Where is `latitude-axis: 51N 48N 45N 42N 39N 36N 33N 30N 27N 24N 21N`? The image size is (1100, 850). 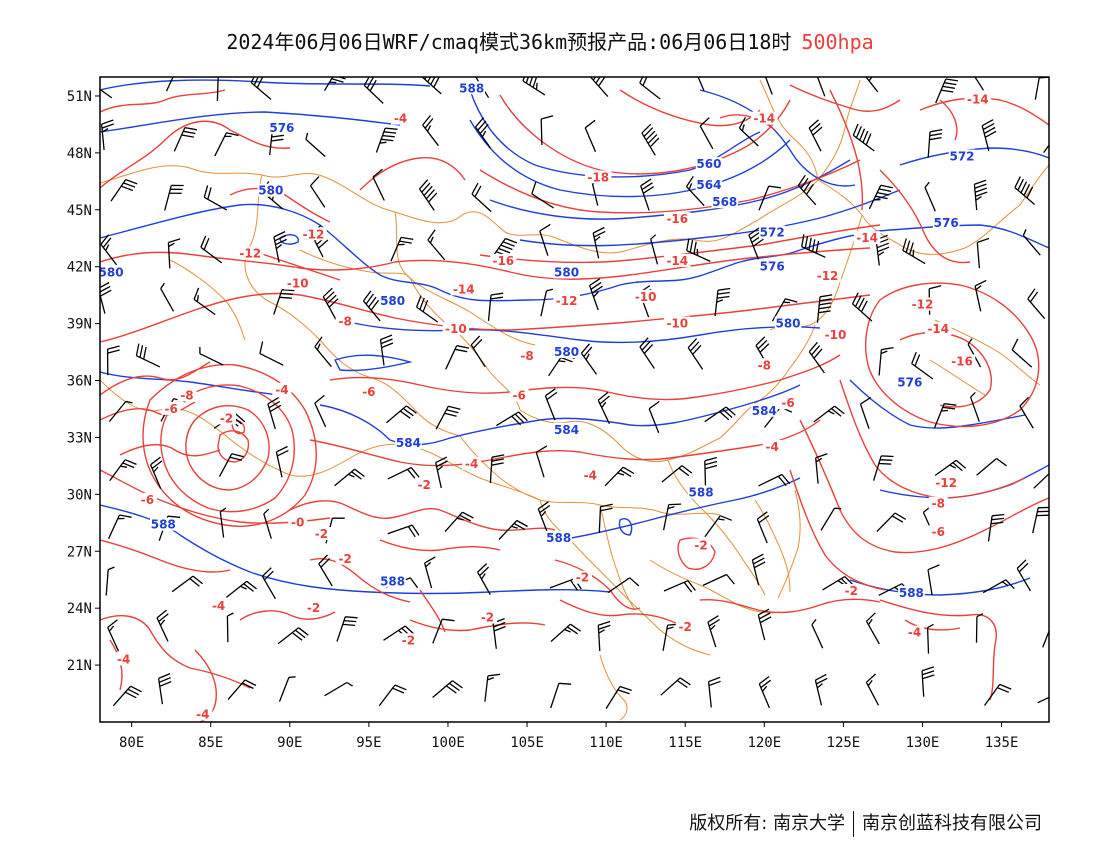
latitude-axis: 51N 48N 45N 42N 39N 36N 33N 30N 27N 24N 21N is located at coordinates (83, 381).